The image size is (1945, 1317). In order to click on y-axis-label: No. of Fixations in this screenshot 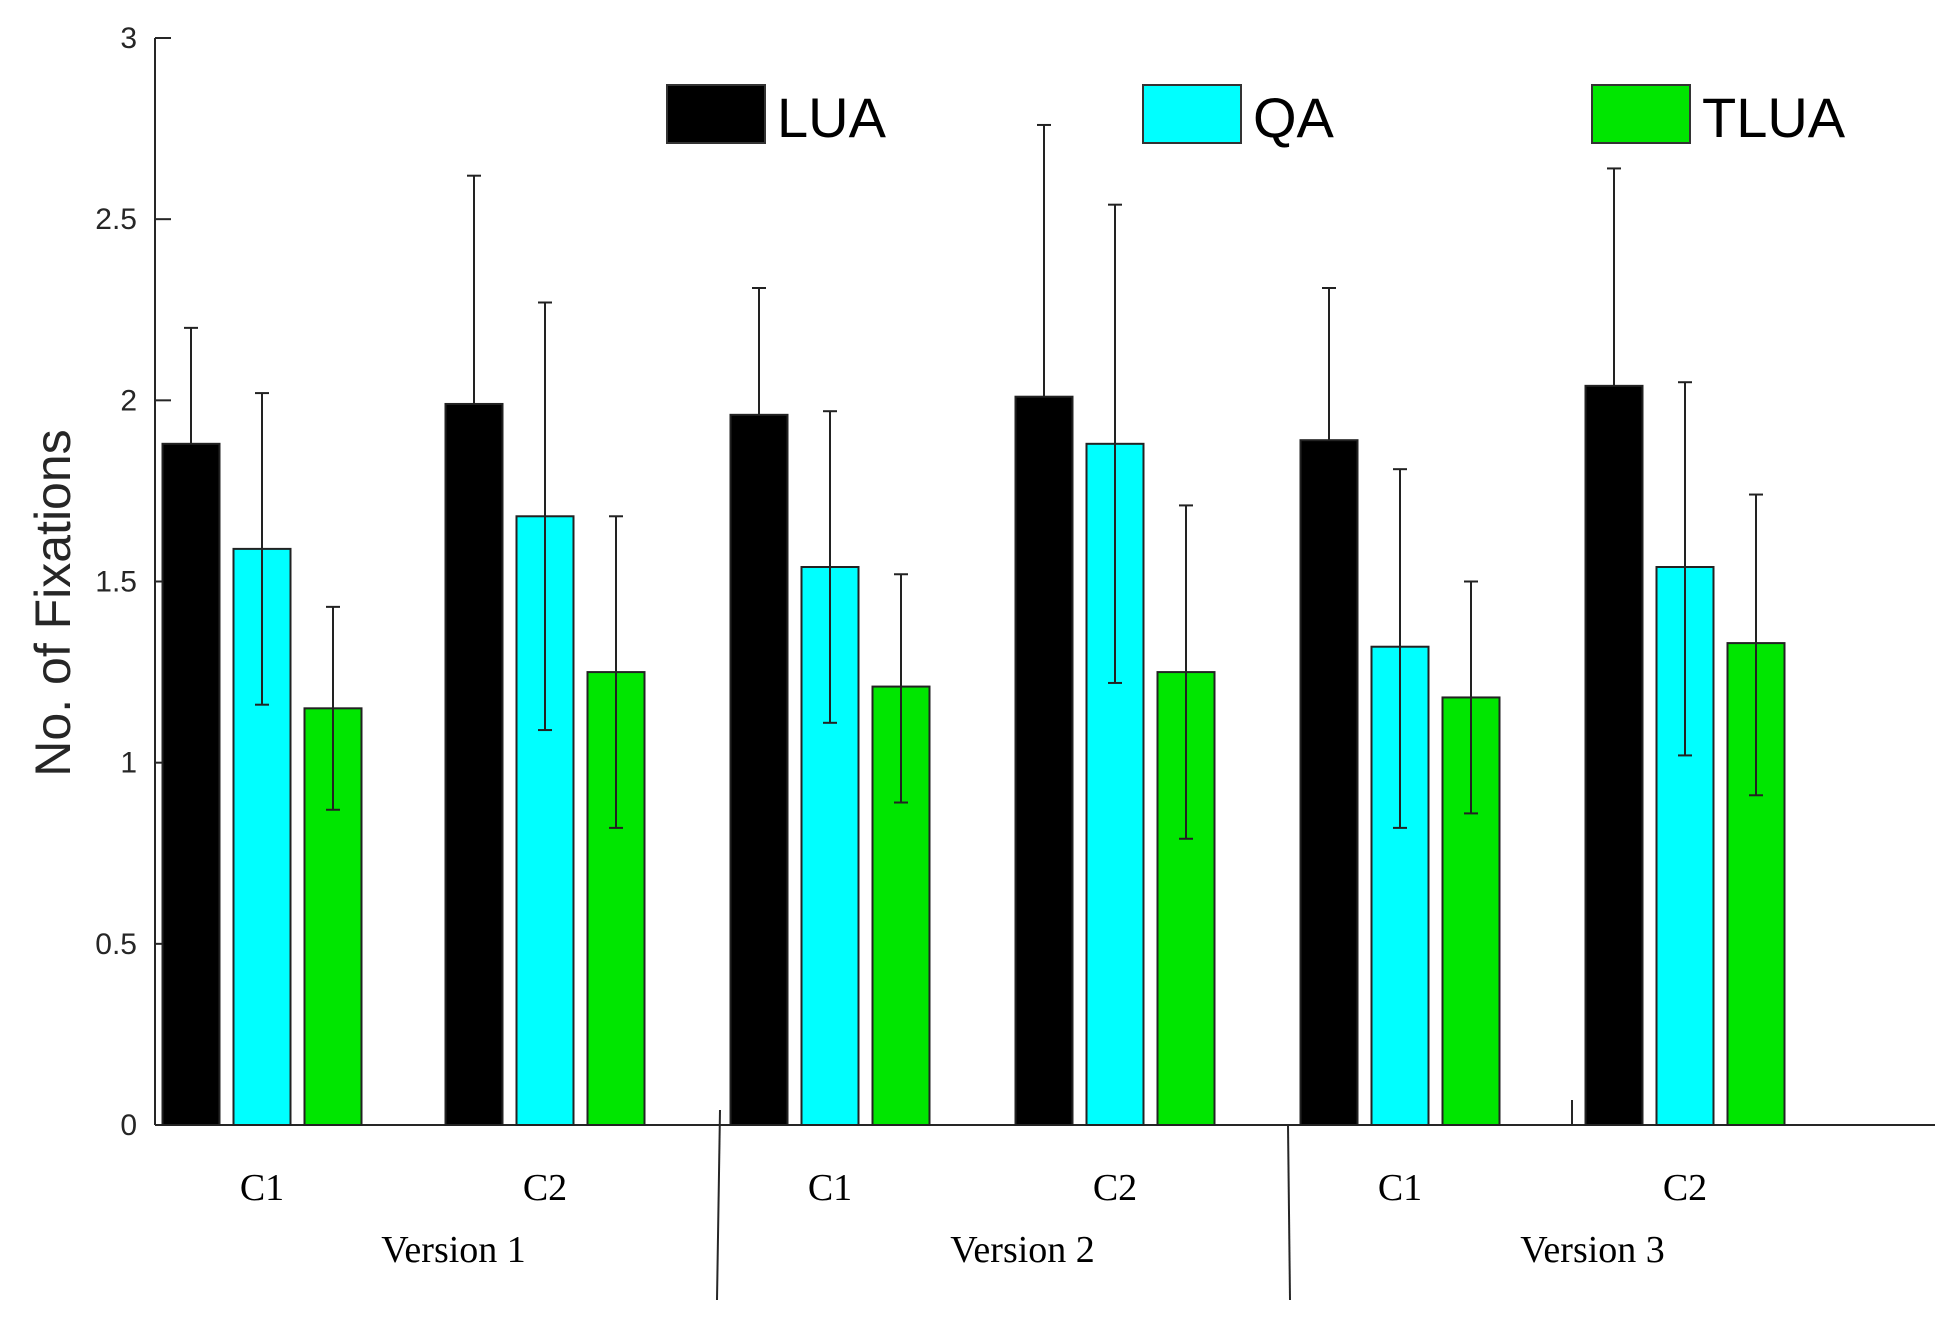, I will do `click(53, 602)`.